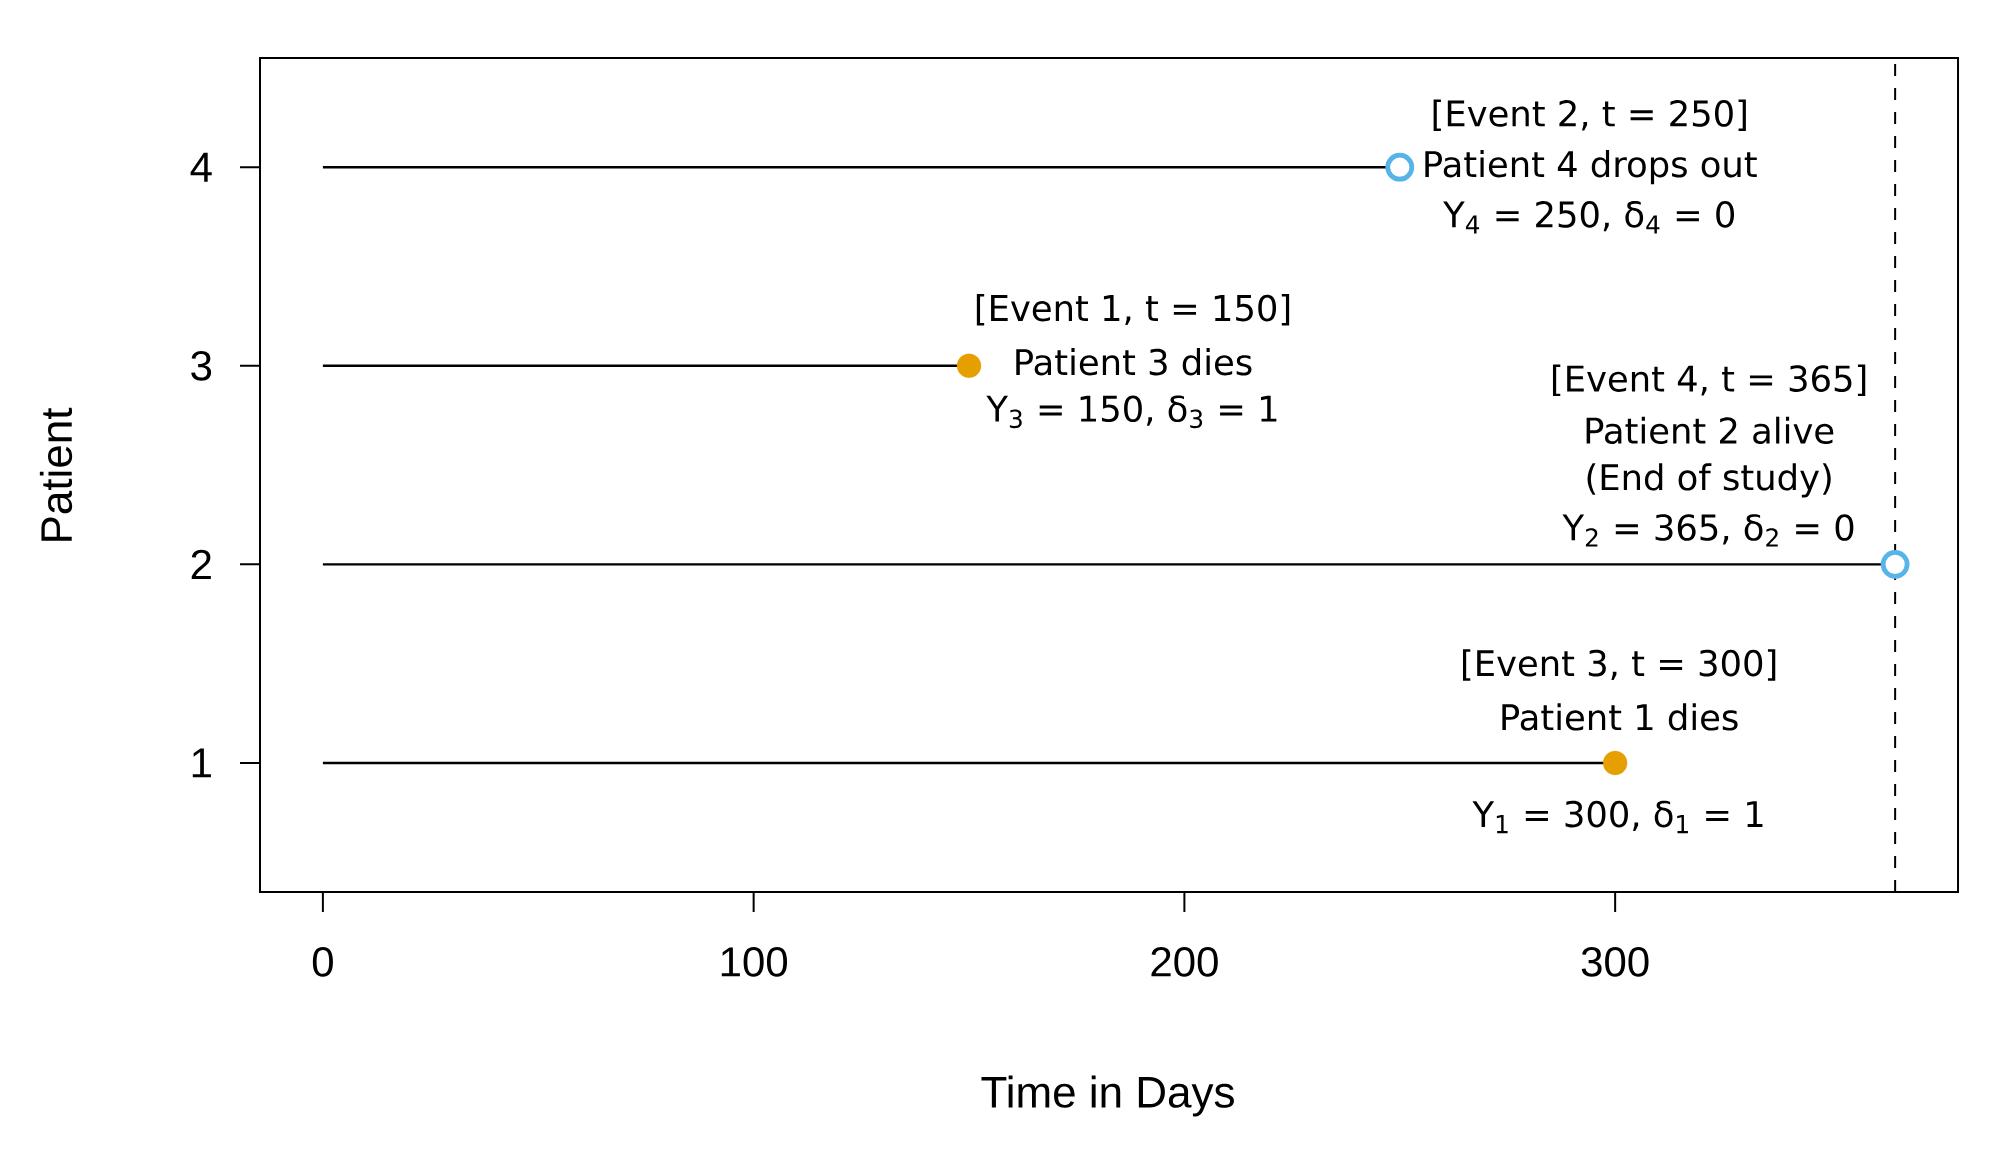  Describe the element at coordinates (1709, 480) in the screenshot. I see `annotation: (End of study)` at that location.